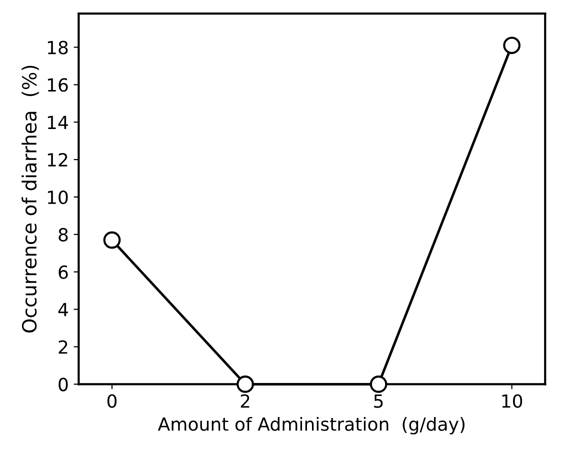  Describe the element at coordinates (58, 85) in the screenshot. I see `y-tick-label: 16` at that location.